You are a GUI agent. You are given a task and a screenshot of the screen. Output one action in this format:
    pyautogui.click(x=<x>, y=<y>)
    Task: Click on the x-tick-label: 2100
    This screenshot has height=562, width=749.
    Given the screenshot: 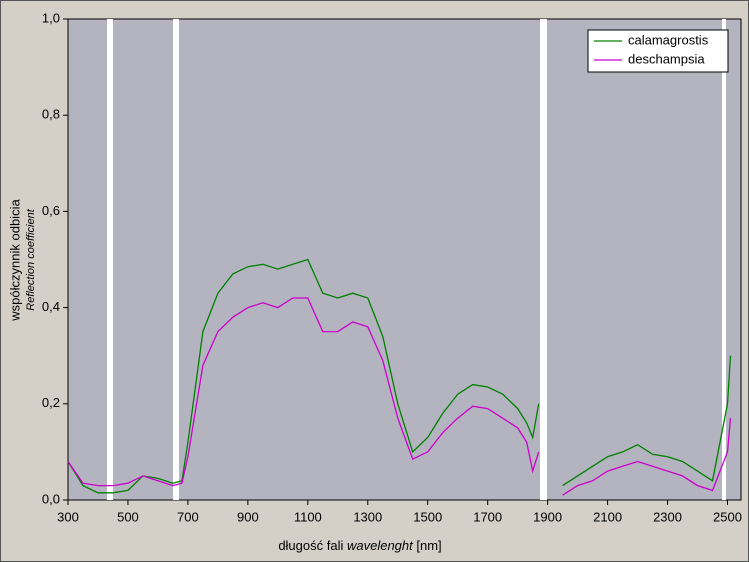 What is the action you would take?
    pyautogui.click(x=607, y=516)
    